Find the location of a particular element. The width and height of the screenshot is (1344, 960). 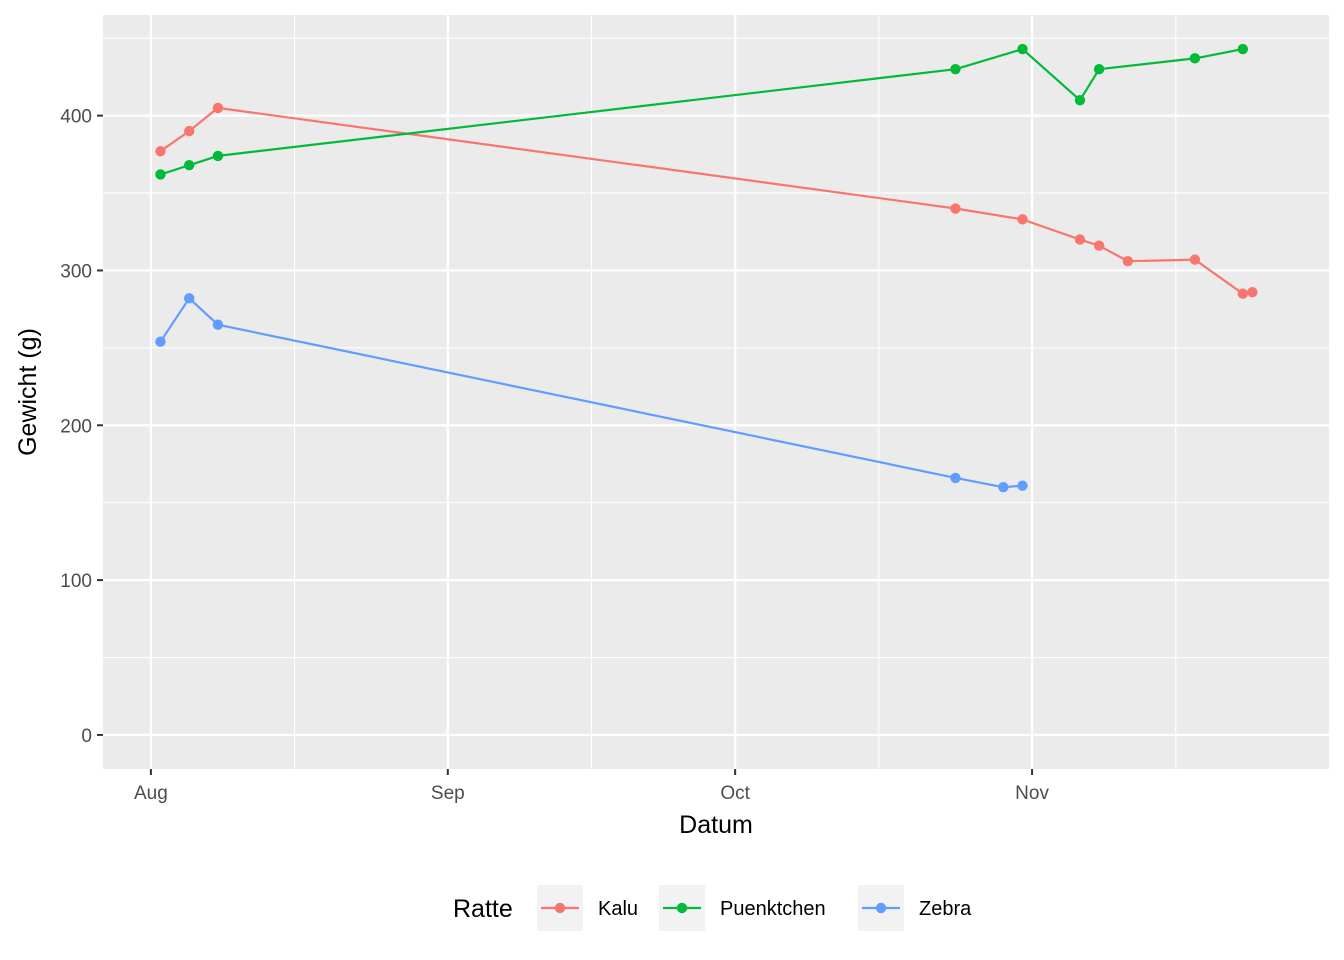

x-axis-title: Datum is located at coordinates (716, 825).